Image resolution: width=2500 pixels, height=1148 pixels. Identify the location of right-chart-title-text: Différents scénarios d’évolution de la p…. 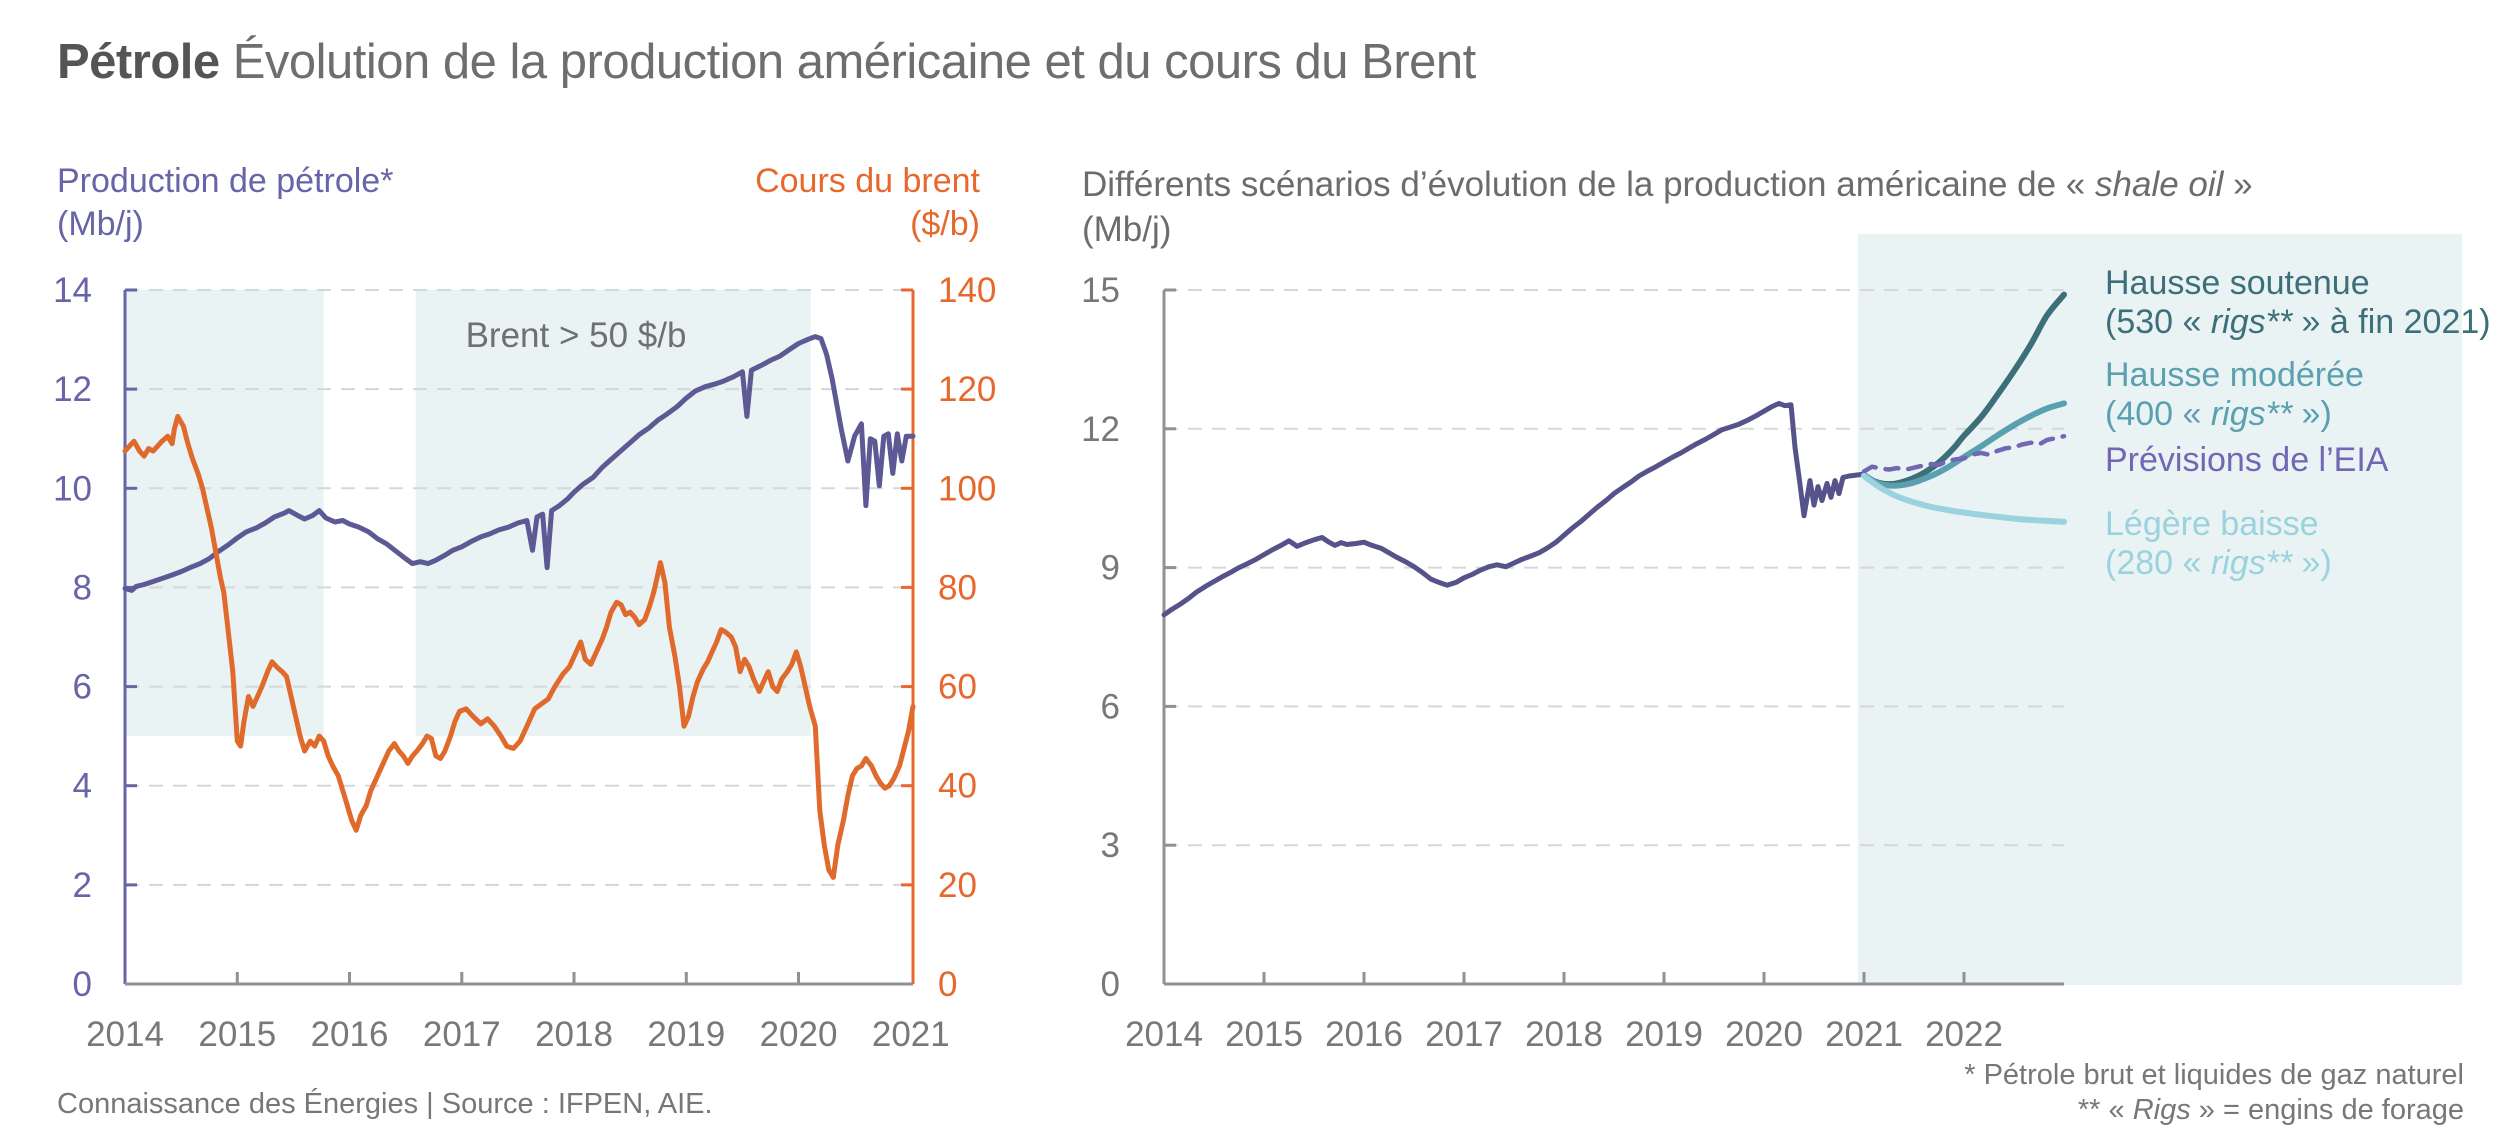
(1667, 184).